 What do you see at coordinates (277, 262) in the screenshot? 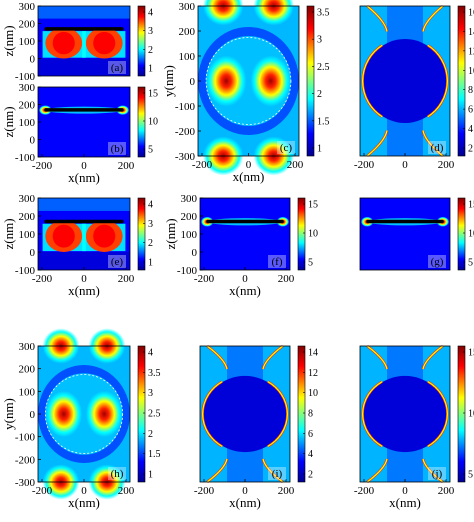
I see `panel-label: (f)` at bounding box center [277, 262].